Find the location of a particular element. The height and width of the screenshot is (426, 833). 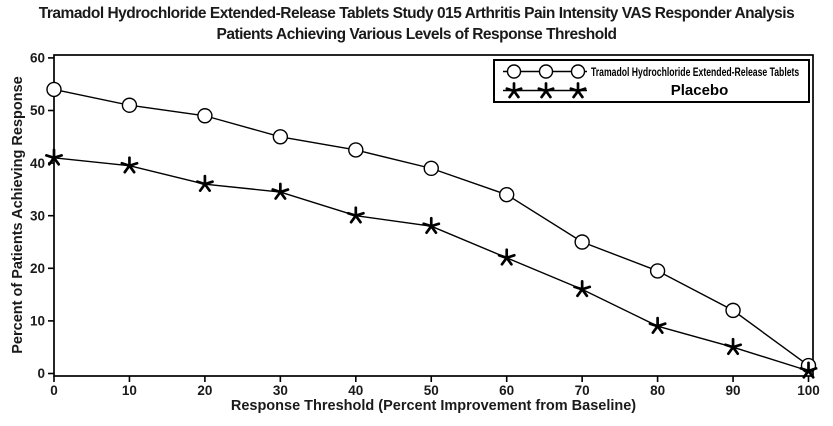

y-tick-label: 50 is located at coordinates (37, 110).